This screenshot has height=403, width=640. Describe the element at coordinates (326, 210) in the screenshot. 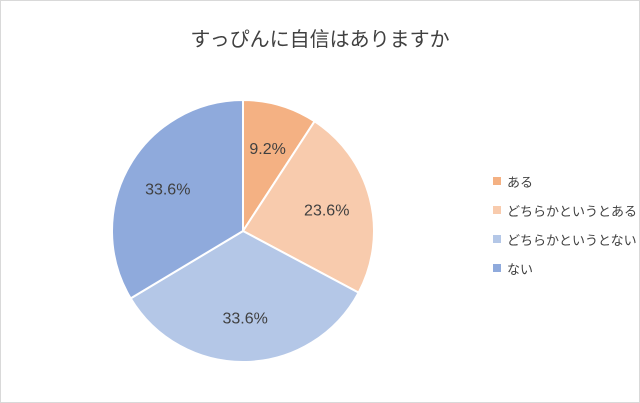

I see `data-label-2: 23.6%` at that location.